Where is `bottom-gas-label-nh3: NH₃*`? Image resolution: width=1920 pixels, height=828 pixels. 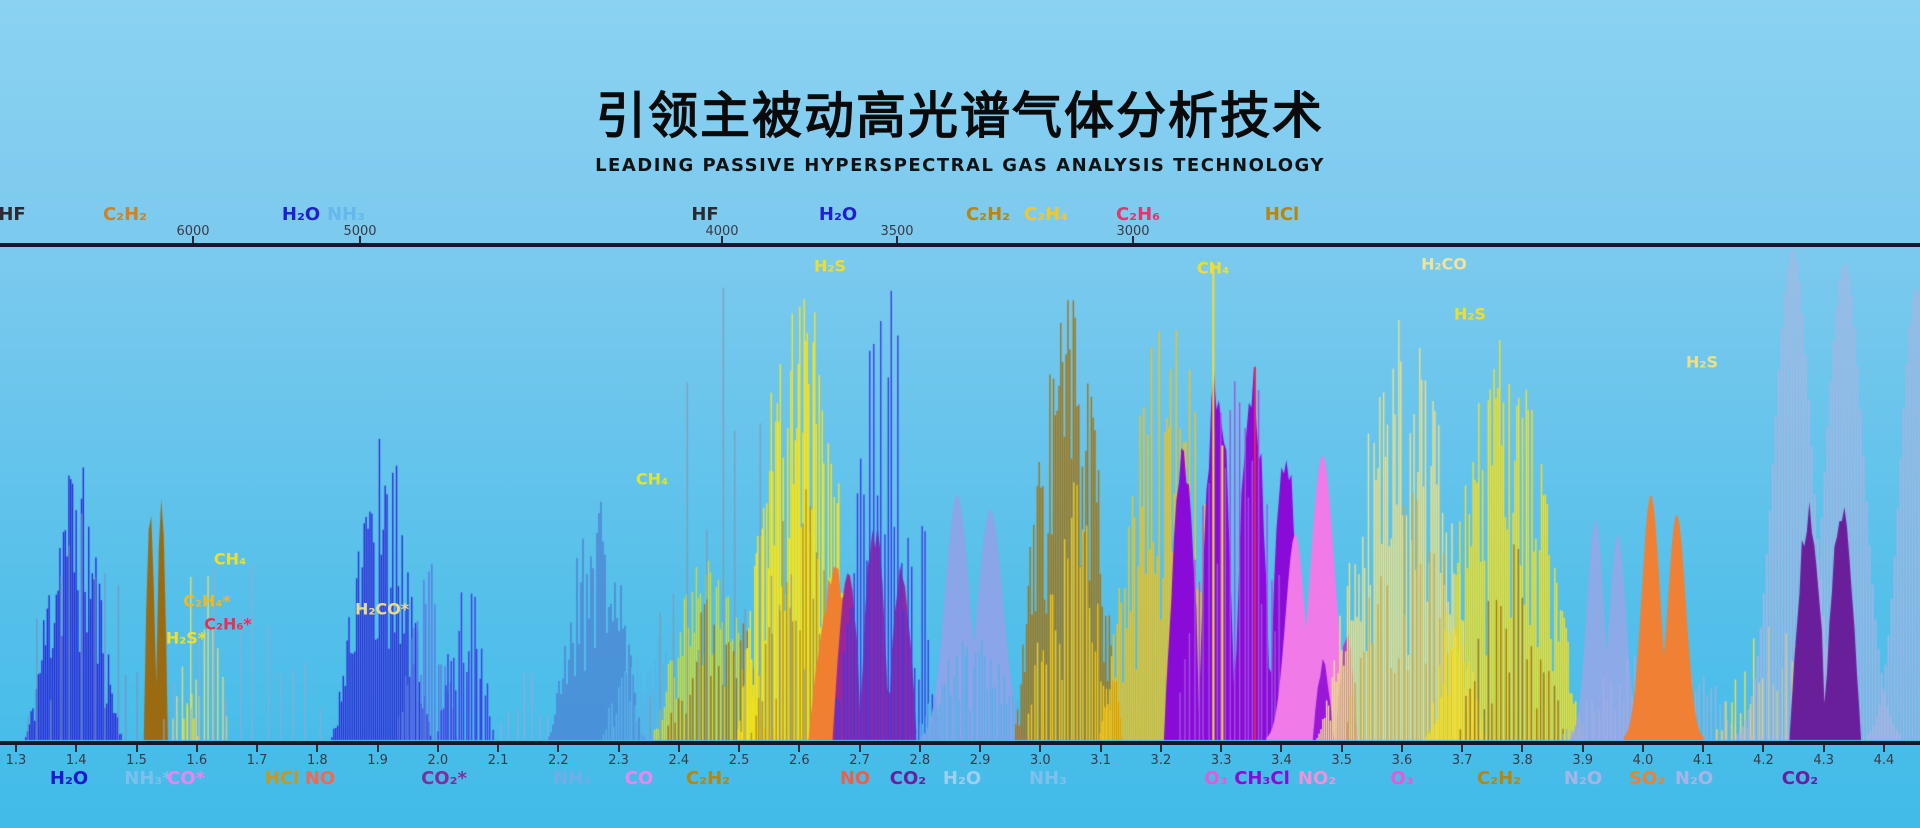 bottom-gas-label-nh3: NH₃* is located at coordinates (148, 778).